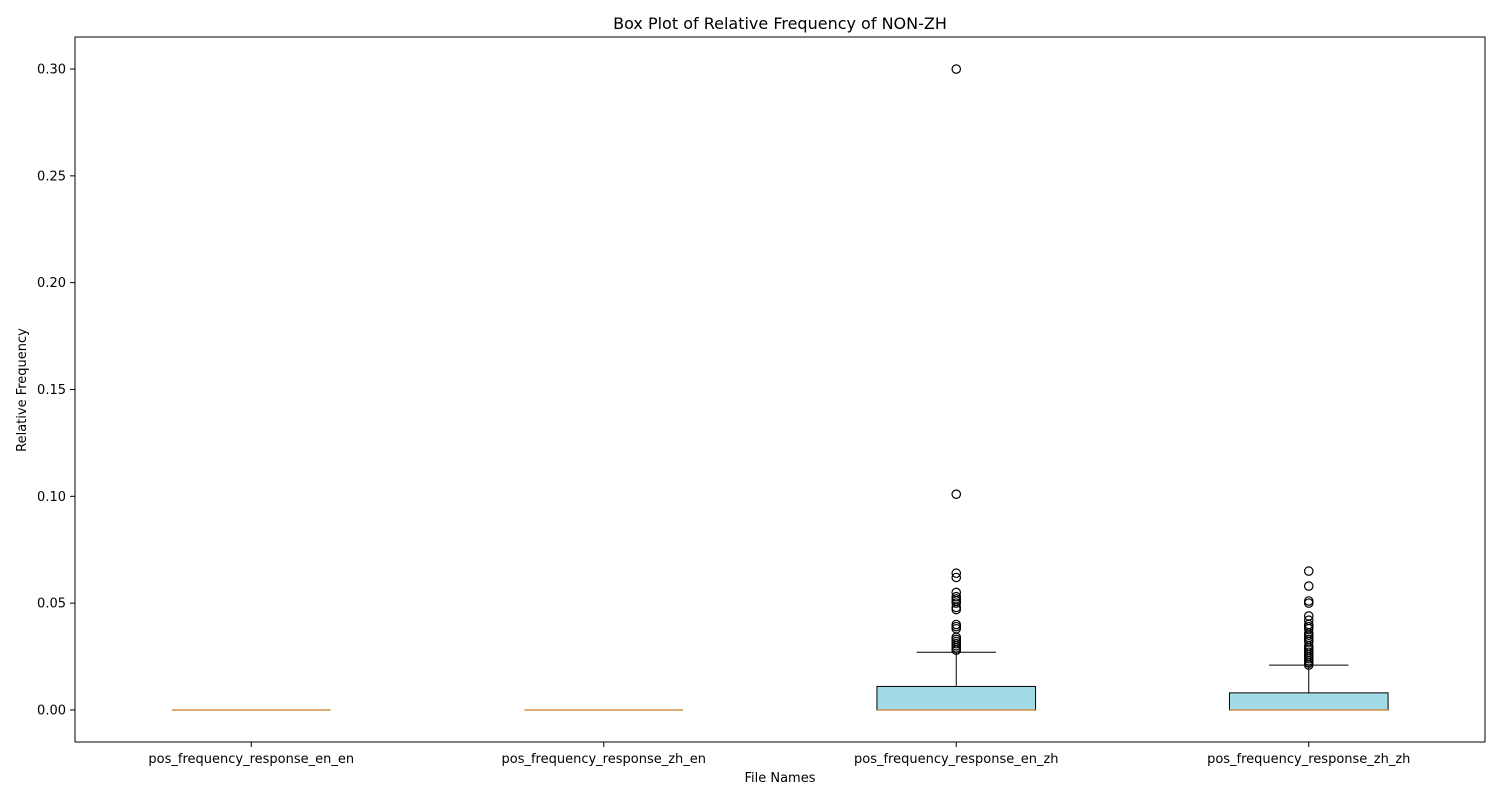 This screenshot has height=800, width=1500. I want to click on y-tick-label: 0.05, so click(51, 604).